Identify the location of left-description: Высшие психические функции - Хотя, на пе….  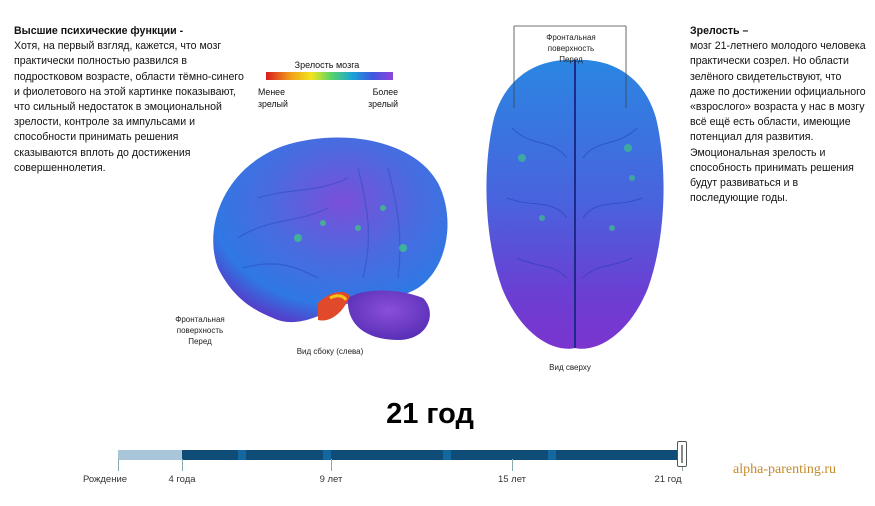
(129, 100).